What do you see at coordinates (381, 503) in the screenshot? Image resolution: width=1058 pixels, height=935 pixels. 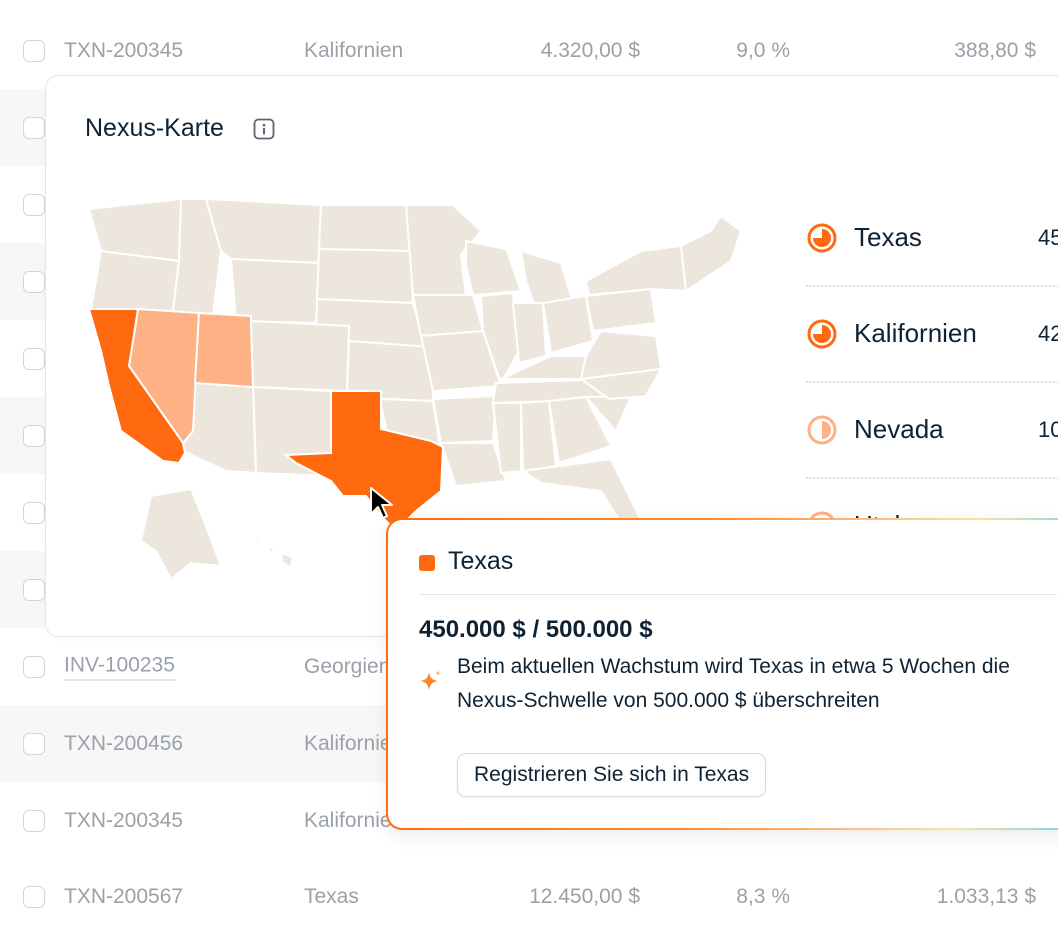 I see `cursor-icon` at bounding box center [381, 503].